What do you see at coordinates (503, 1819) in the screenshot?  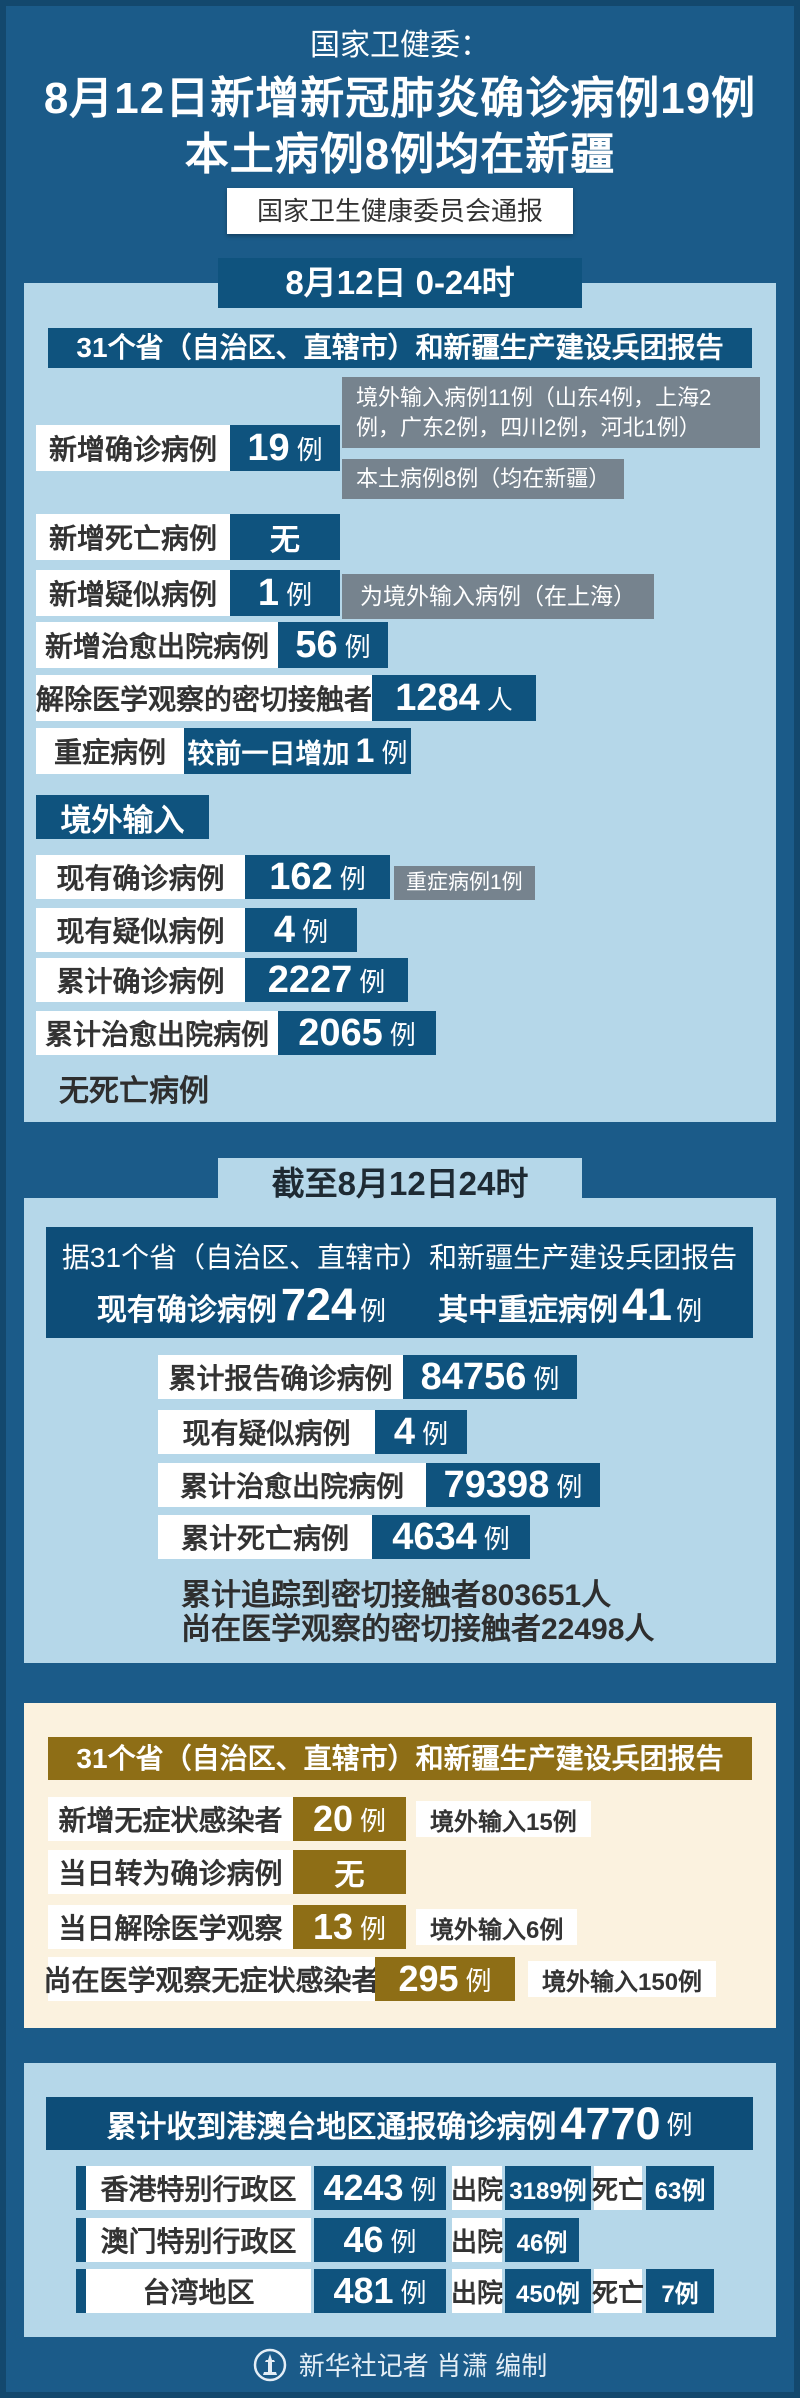 I see `note-imported: 境外输入15例` at bounding box center [503, 1819].